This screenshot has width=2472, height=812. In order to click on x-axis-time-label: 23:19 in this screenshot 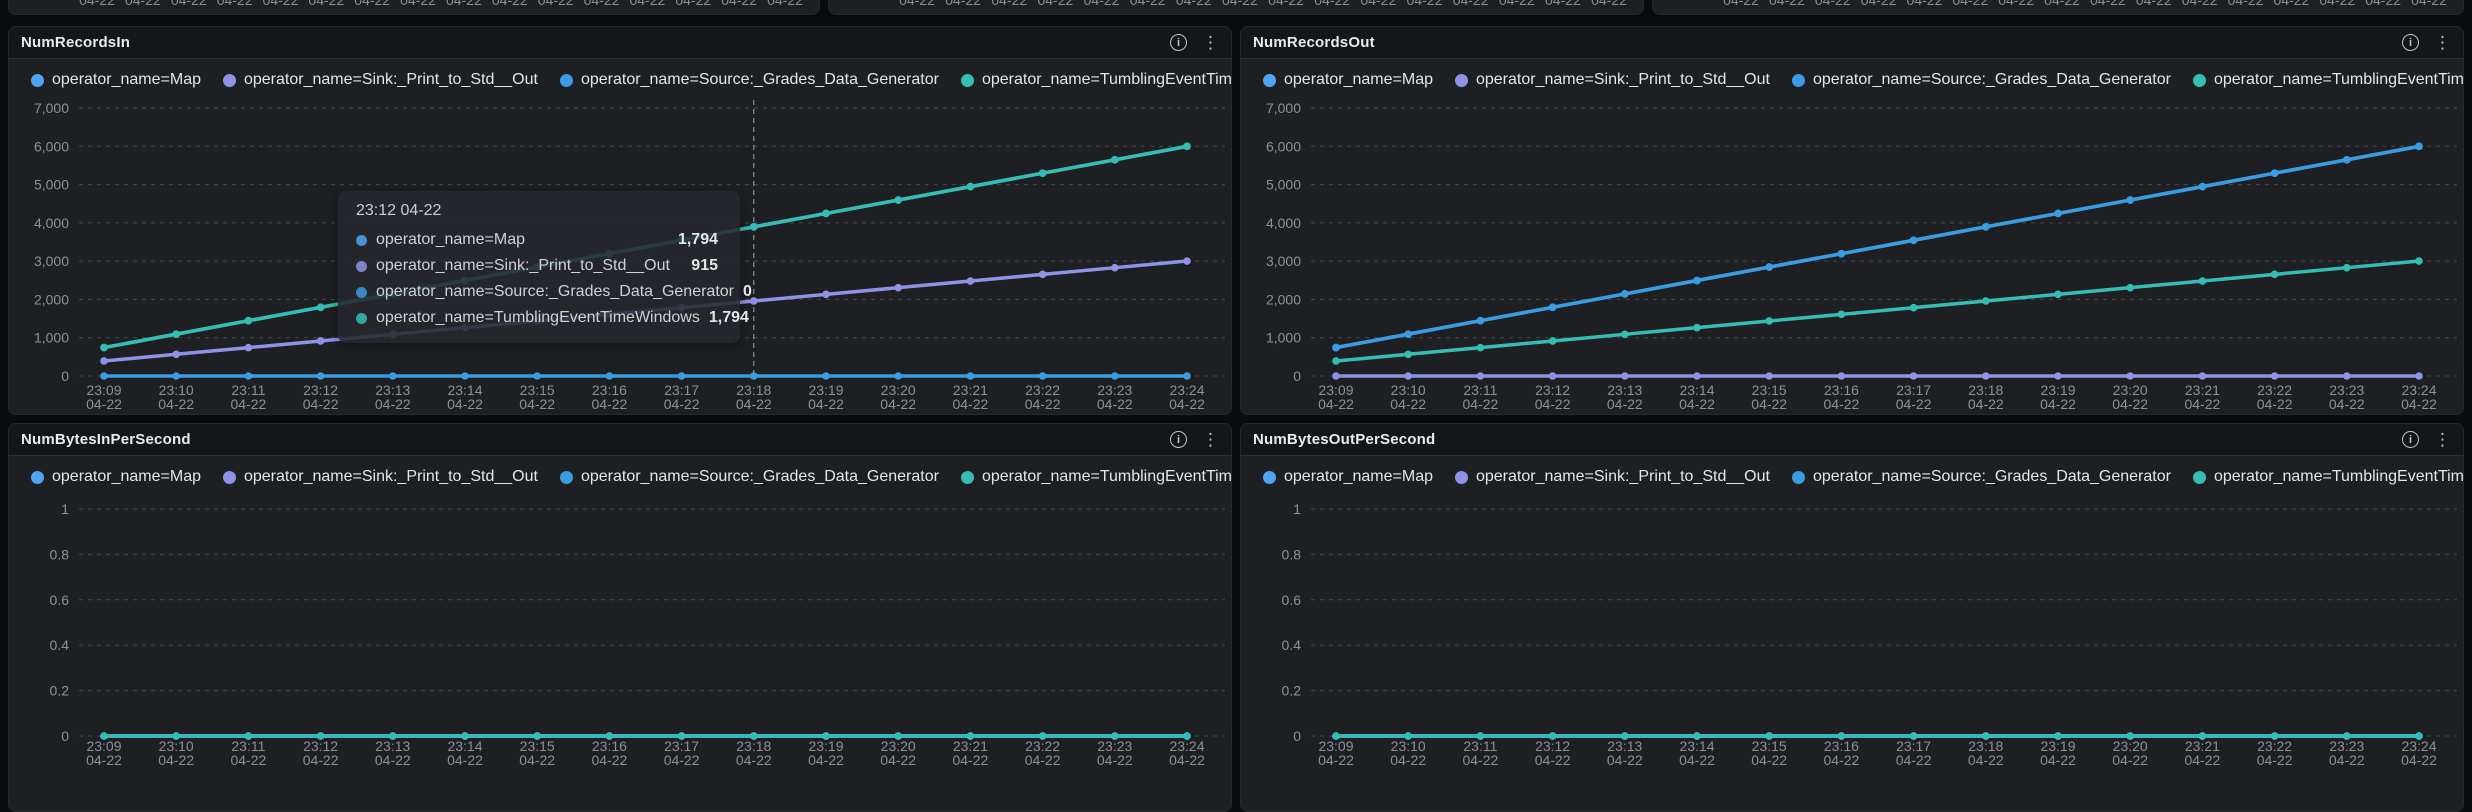, I will do `click(825, 746)`.